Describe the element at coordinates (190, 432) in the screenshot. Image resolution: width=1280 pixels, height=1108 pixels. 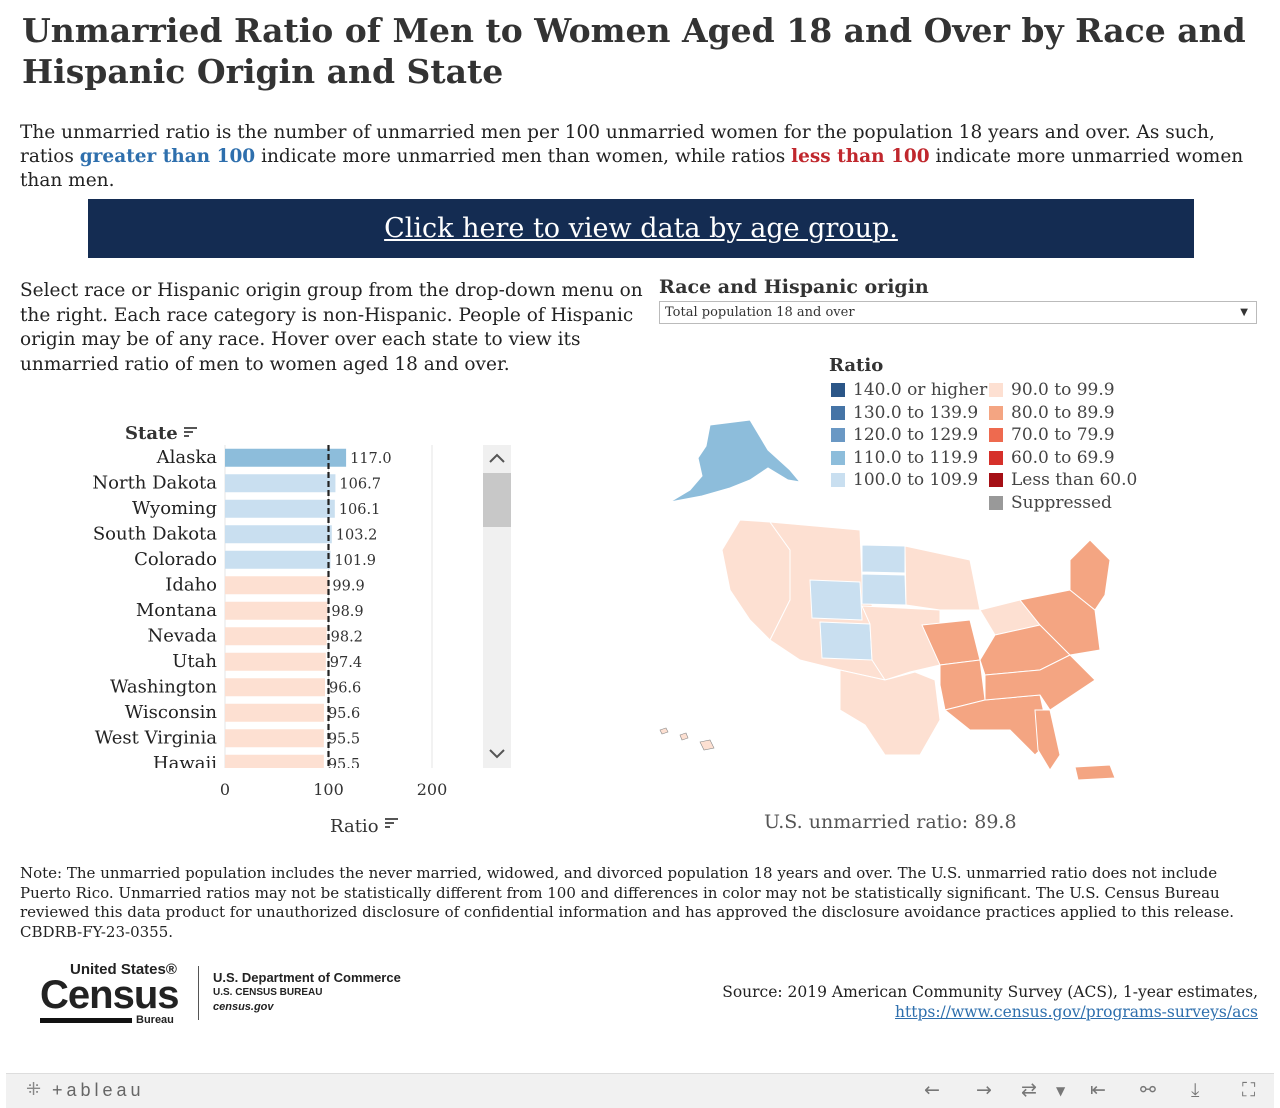
I see `sort-icon` at that location.